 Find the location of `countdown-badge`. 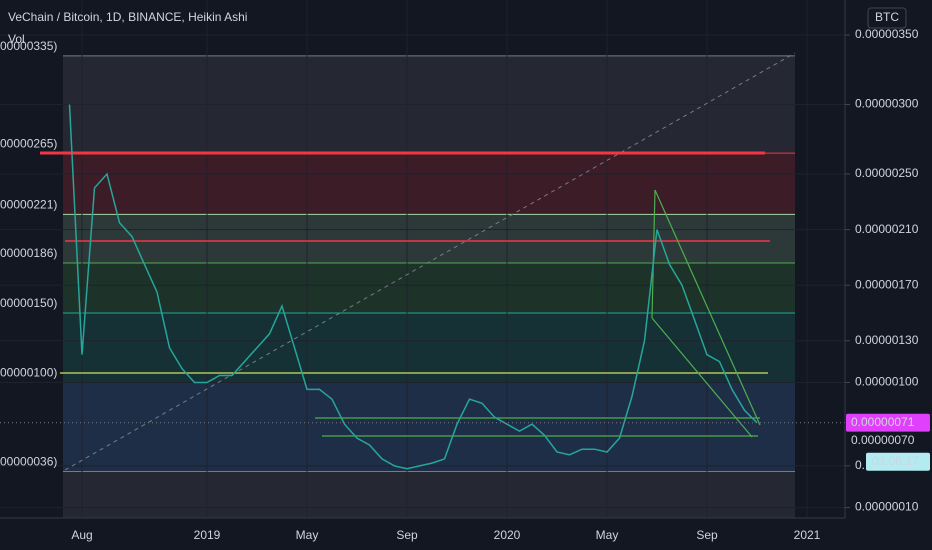

countdown-badge is located at coordinates (898, 461).